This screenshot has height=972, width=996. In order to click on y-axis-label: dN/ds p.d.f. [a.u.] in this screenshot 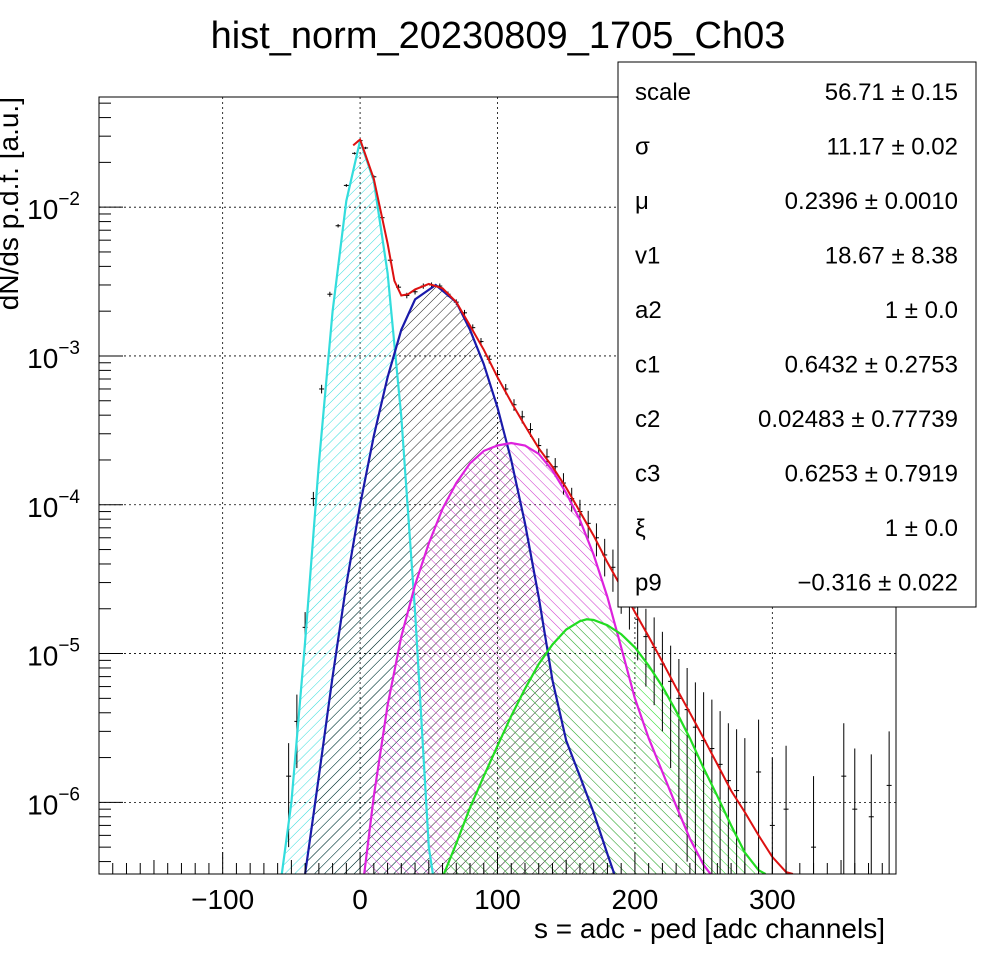, I will do `click(12, 203)`.